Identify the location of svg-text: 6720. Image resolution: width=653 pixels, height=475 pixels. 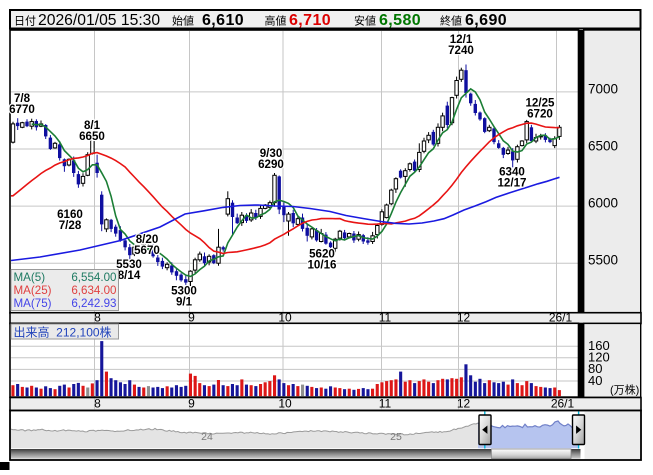
(540, 113).